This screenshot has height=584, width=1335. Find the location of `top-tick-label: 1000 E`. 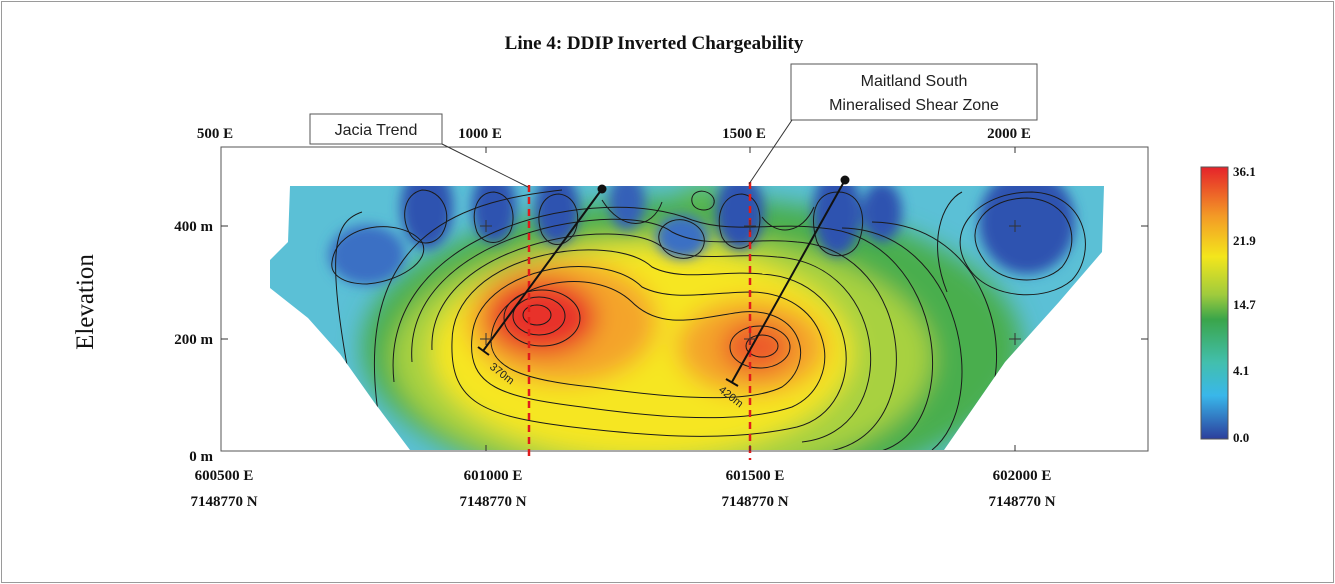

top-tick-label: 1000 E is located at coordinates (480, 134).